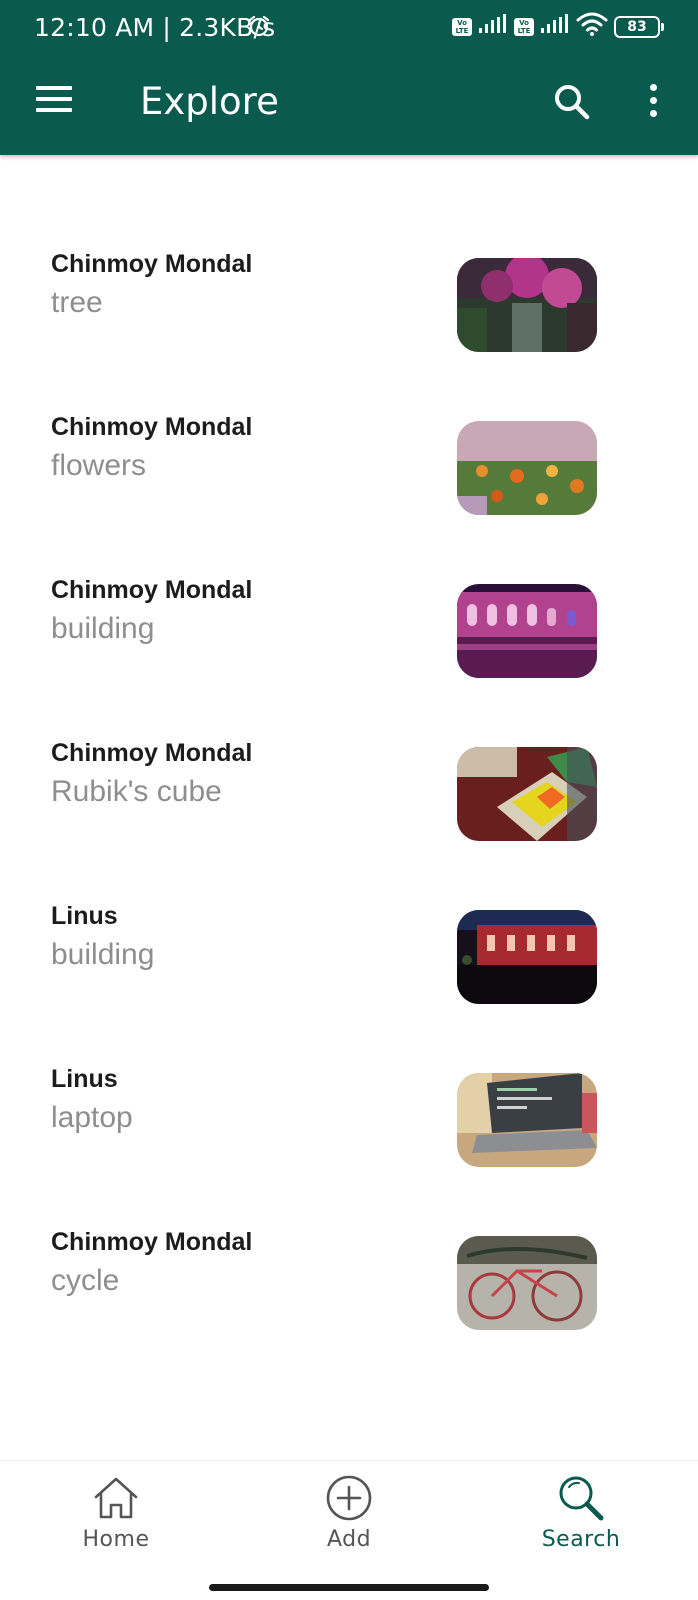 This screenshot has width=698, height=1600. Describe the element at coordinates (349, 28) in the screenshot. I see `status-bar: 12:10 AM | 2.3KB/s Vo LTE Vo LTE` at that location.